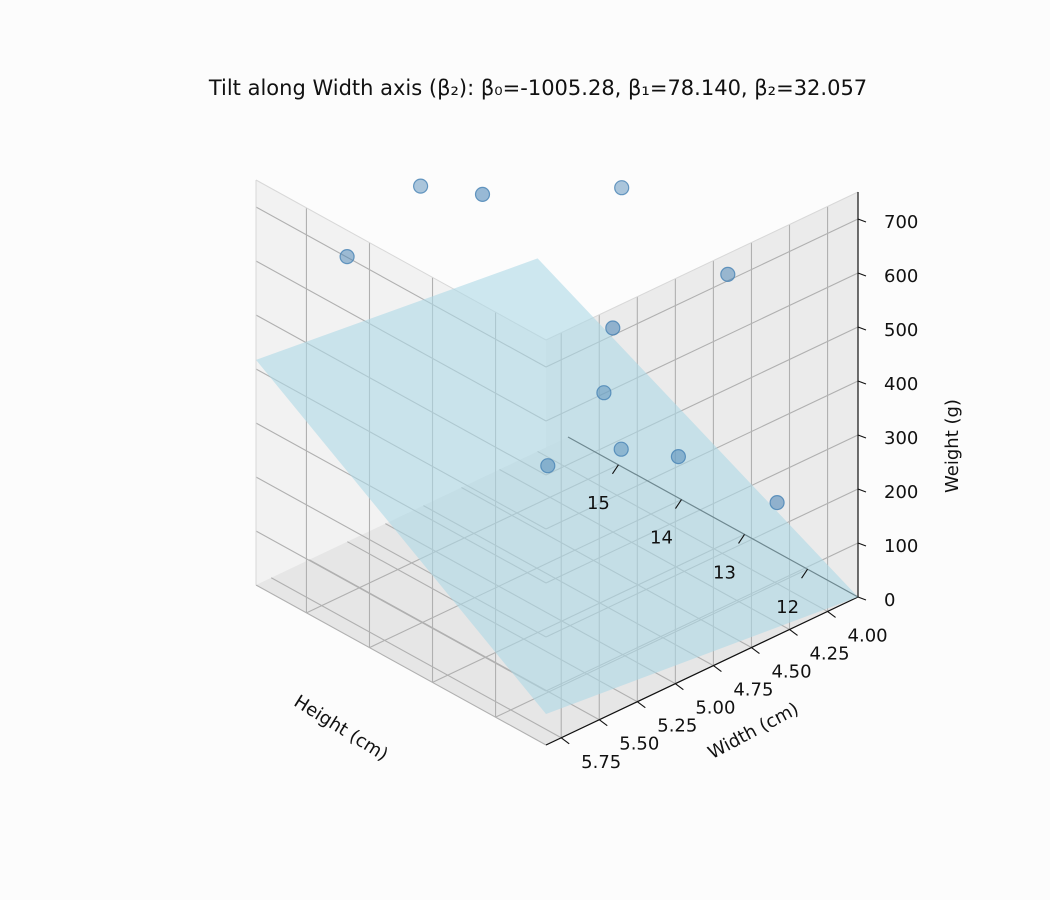 Image resolution: width=1050 pixels, height=900 pixels. I want to click on z-tick-label: 600, so click(901, 276).